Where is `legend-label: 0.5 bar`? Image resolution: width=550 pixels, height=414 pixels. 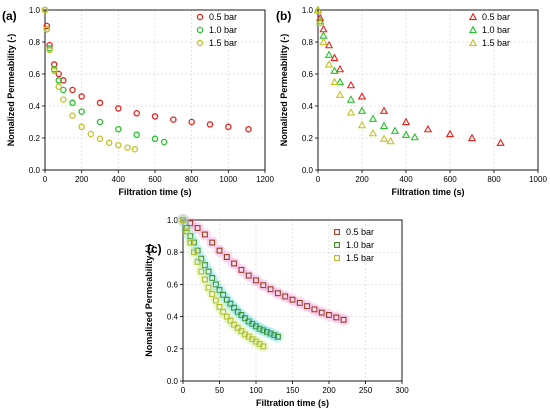 legend-label: 0.5 bar is located at coordinates (360, 232).